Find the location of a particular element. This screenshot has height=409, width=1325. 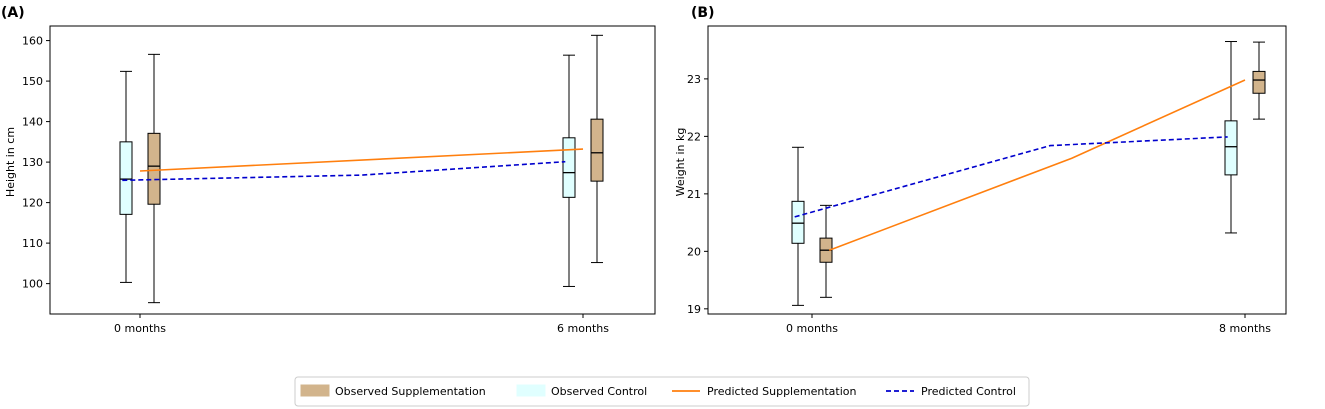

y-axis-label-b: Weight in kg is located at coordinates (680, 162).